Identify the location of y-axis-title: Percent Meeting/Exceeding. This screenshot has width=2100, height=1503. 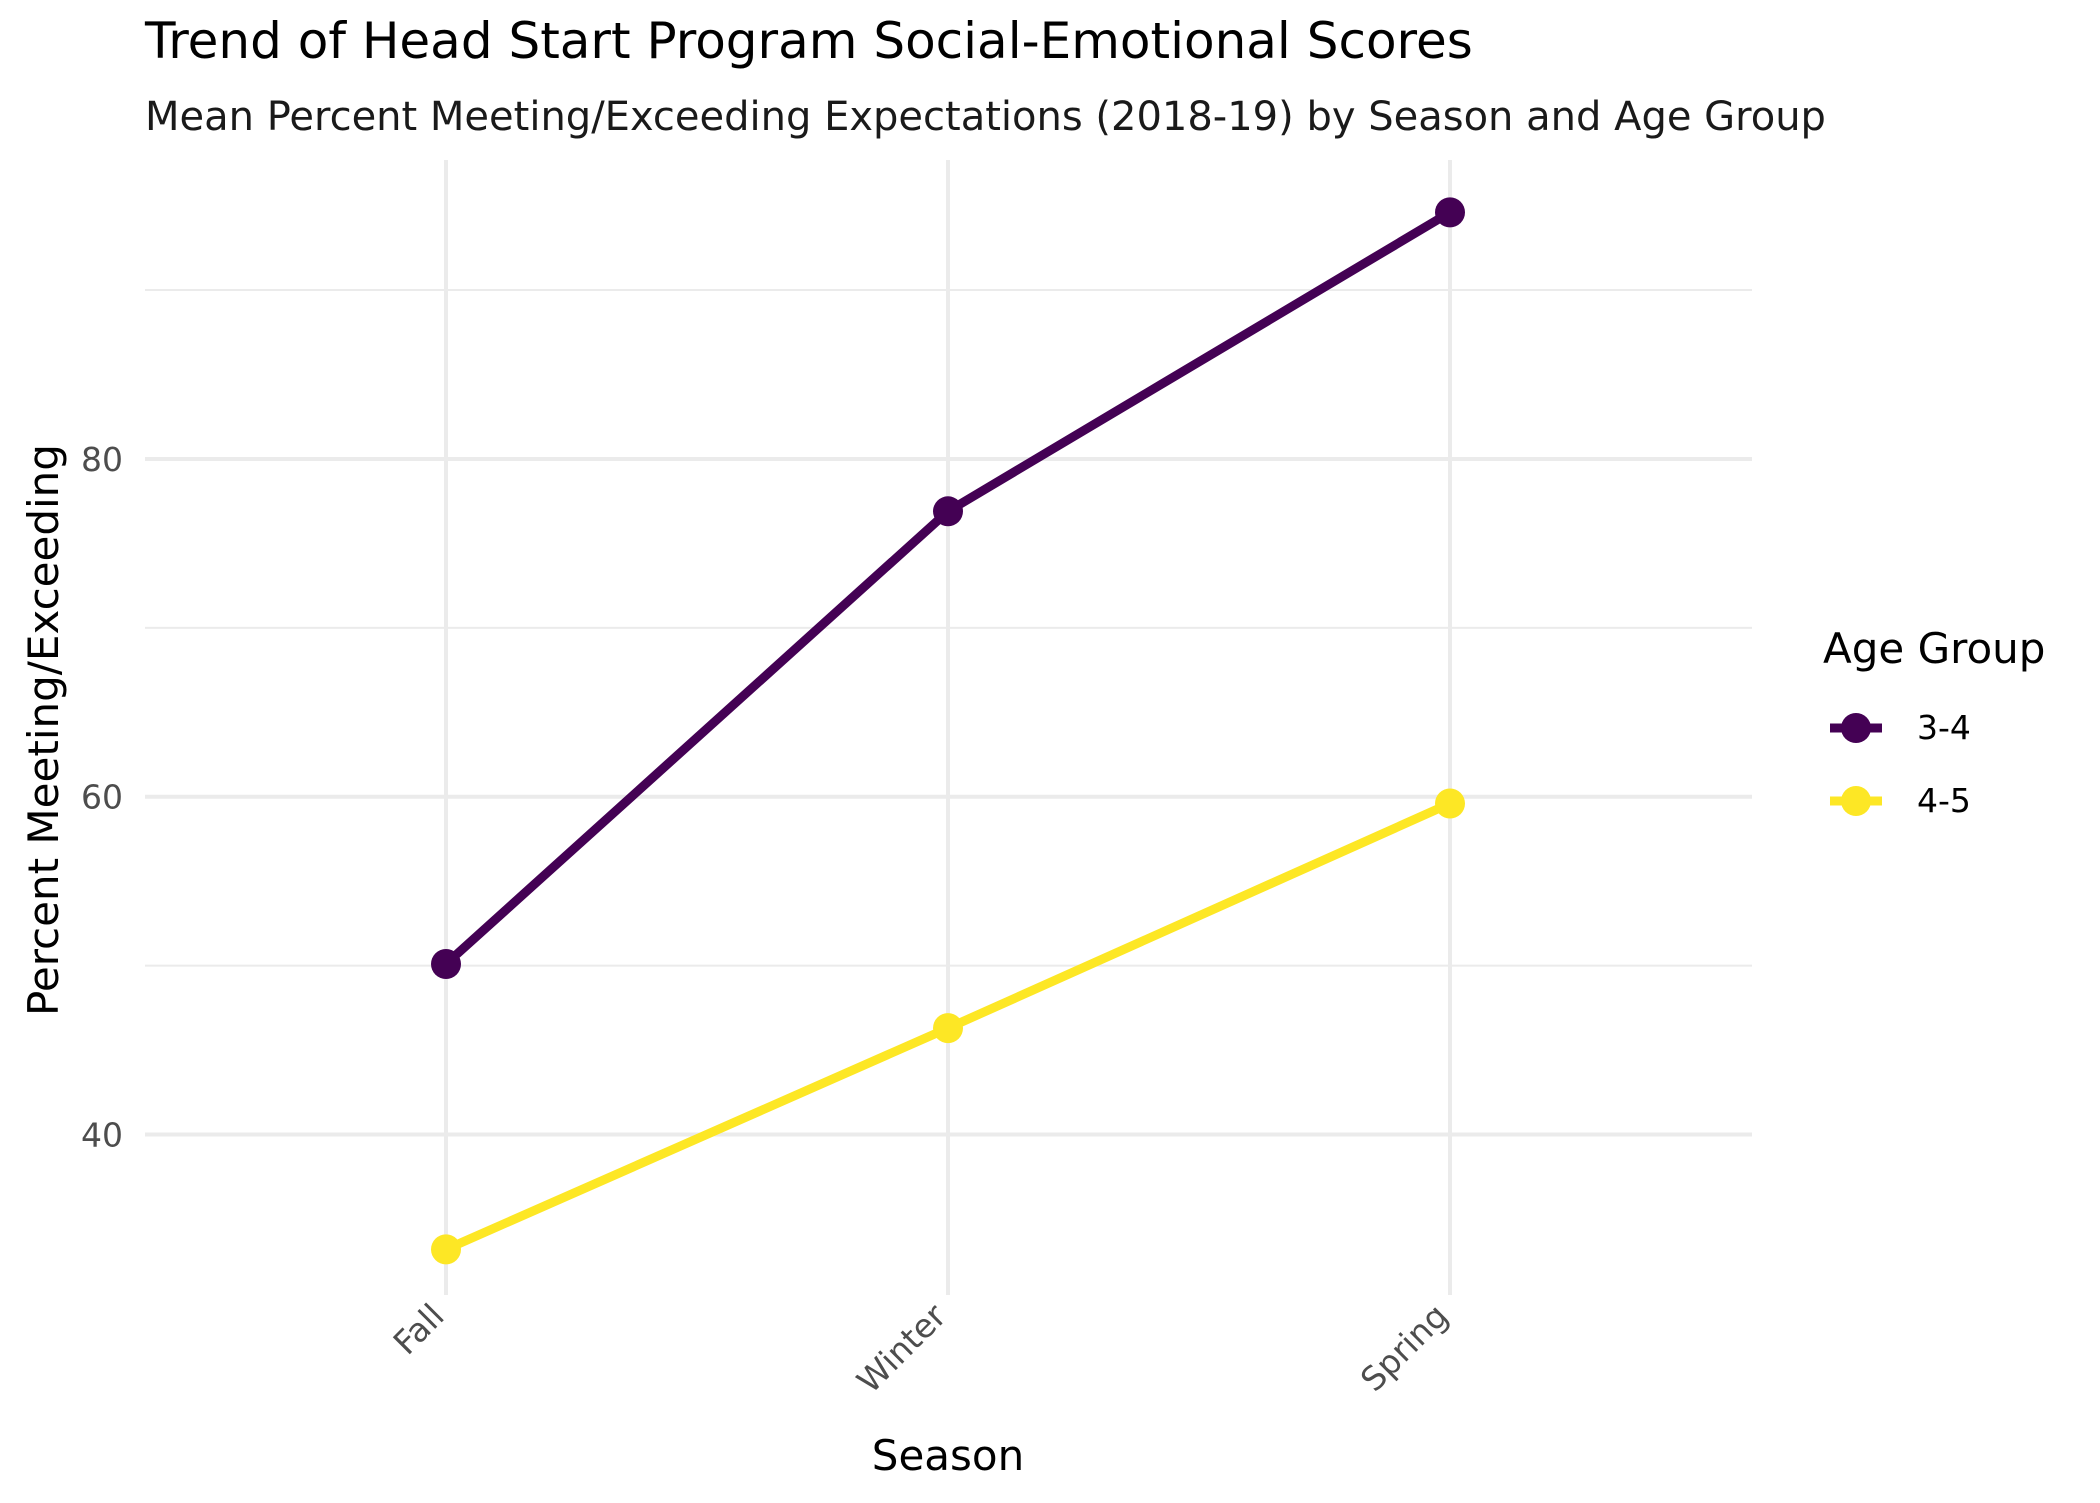
(43, 730).